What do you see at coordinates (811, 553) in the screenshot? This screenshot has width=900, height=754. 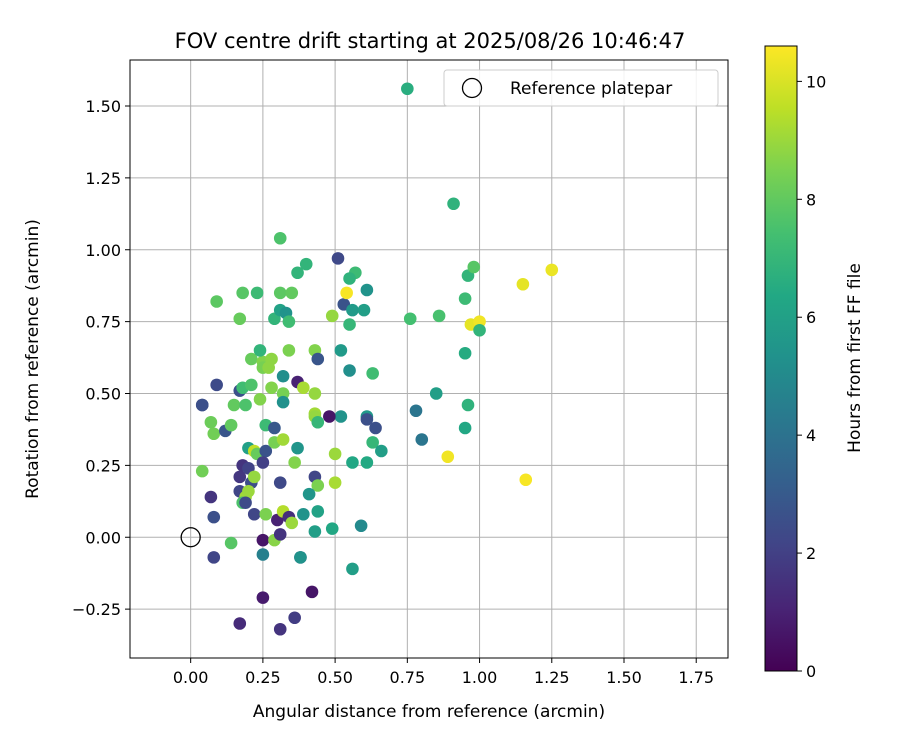 I see `colorbar-tick-label: 2` at bounding box center [811, 553].